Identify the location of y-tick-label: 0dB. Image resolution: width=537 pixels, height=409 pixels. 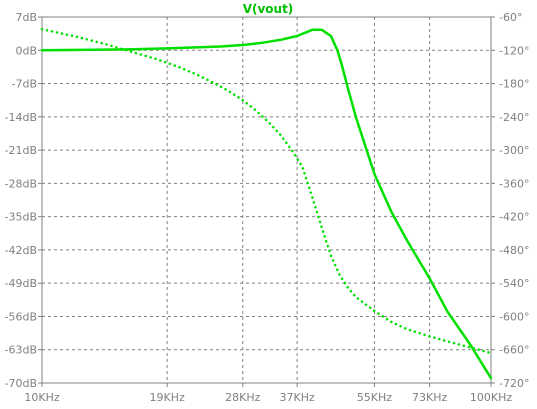
(26, 50).